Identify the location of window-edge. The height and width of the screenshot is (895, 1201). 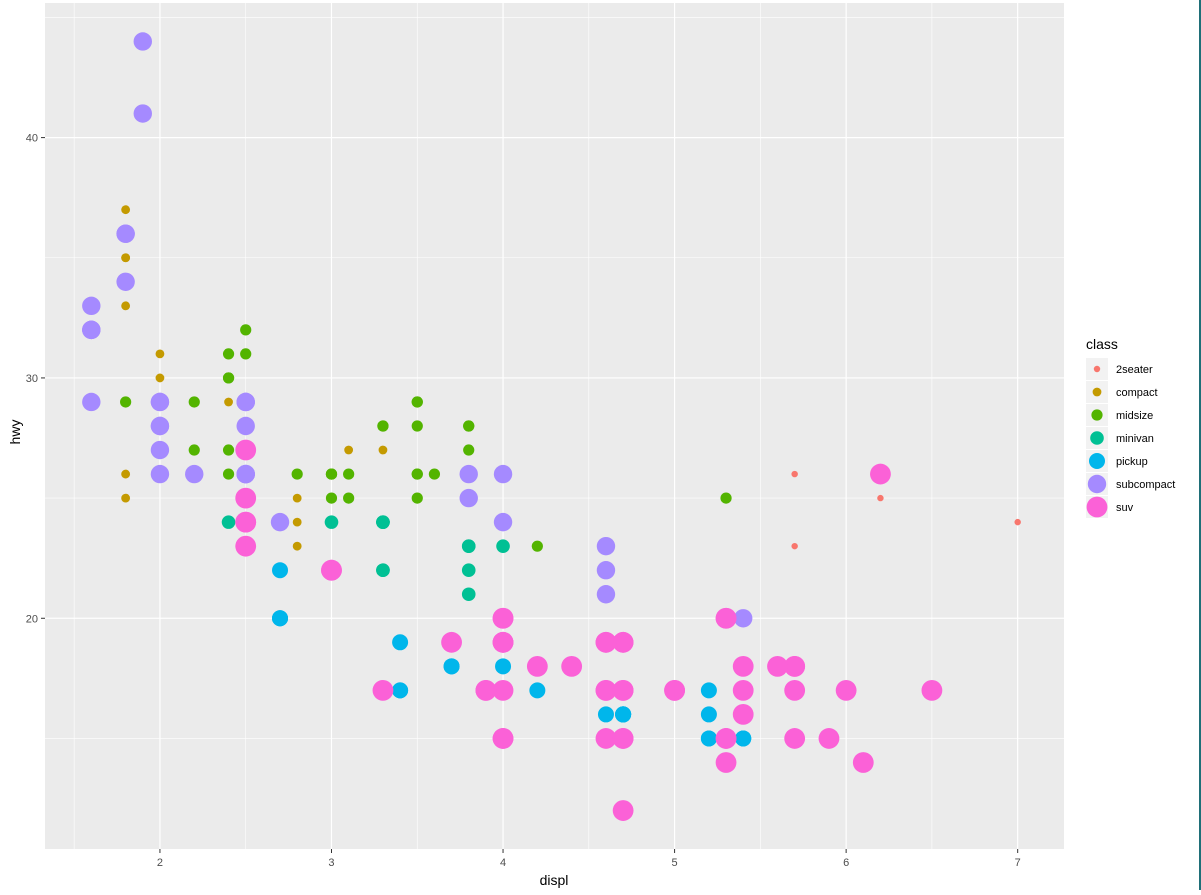
(1200, 445).